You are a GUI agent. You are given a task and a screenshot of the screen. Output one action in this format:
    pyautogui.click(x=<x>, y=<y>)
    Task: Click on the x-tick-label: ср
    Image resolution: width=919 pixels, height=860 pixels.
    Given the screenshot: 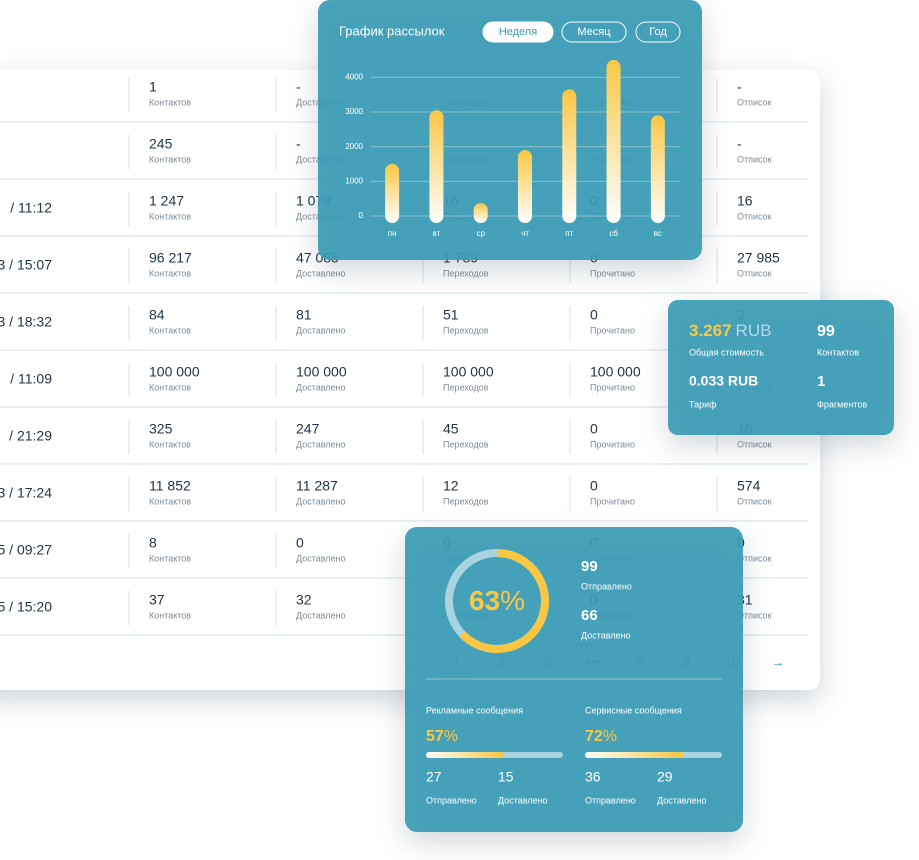 What is the action you would take?
    pyautogui.click(x=480, y=233)
    